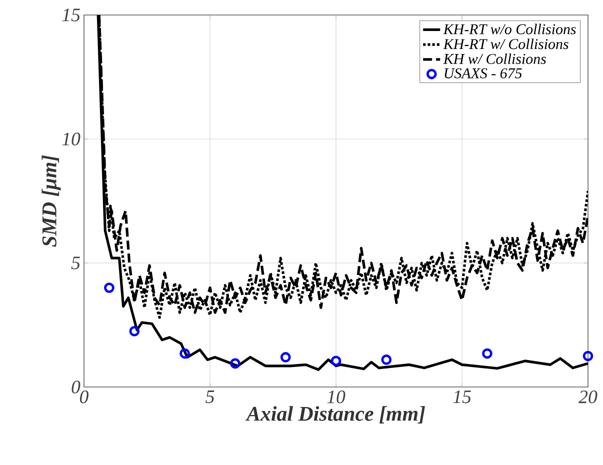  I want to click on y-tick-label: 10, so click(71, 139).